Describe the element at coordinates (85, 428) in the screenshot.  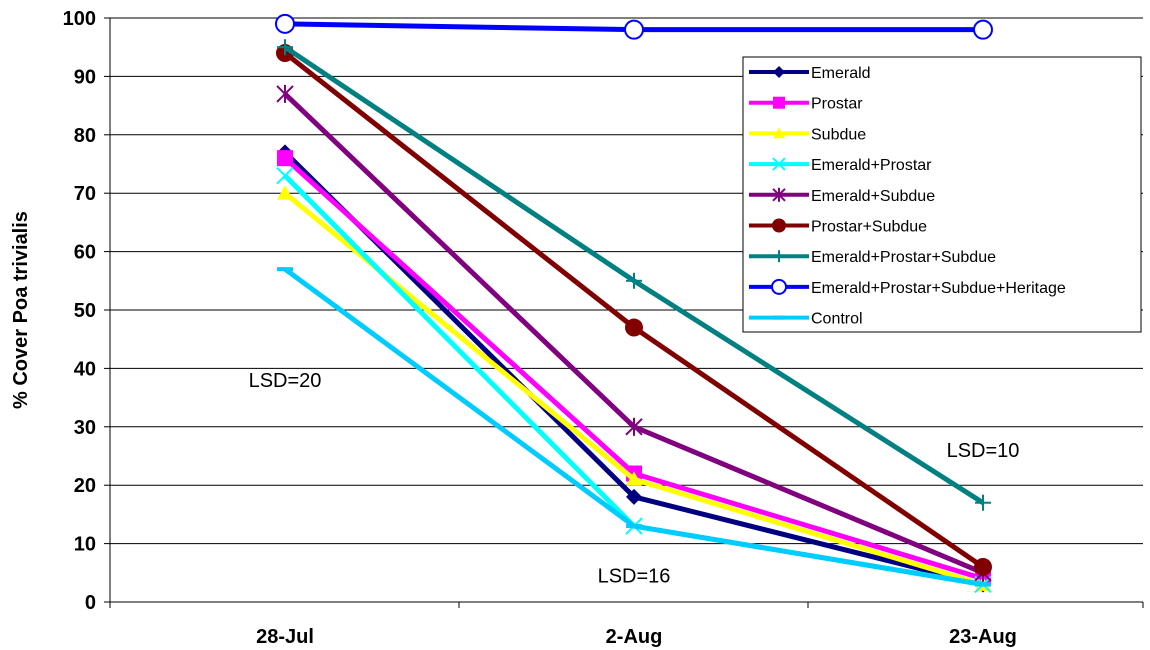
I see `y-tick-label: 30` at that location.